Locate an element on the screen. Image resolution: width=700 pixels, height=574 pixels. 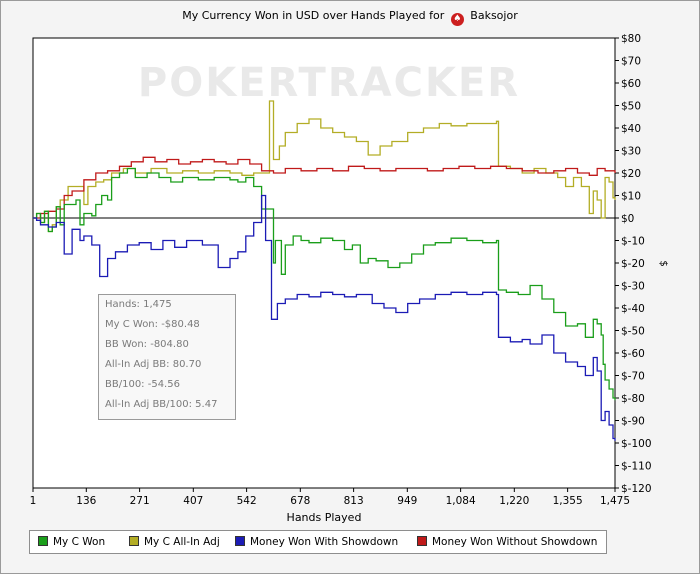
legend-item-money-won-without-showdown: Money Won Without Showdown is located at coordinates (507, 542).